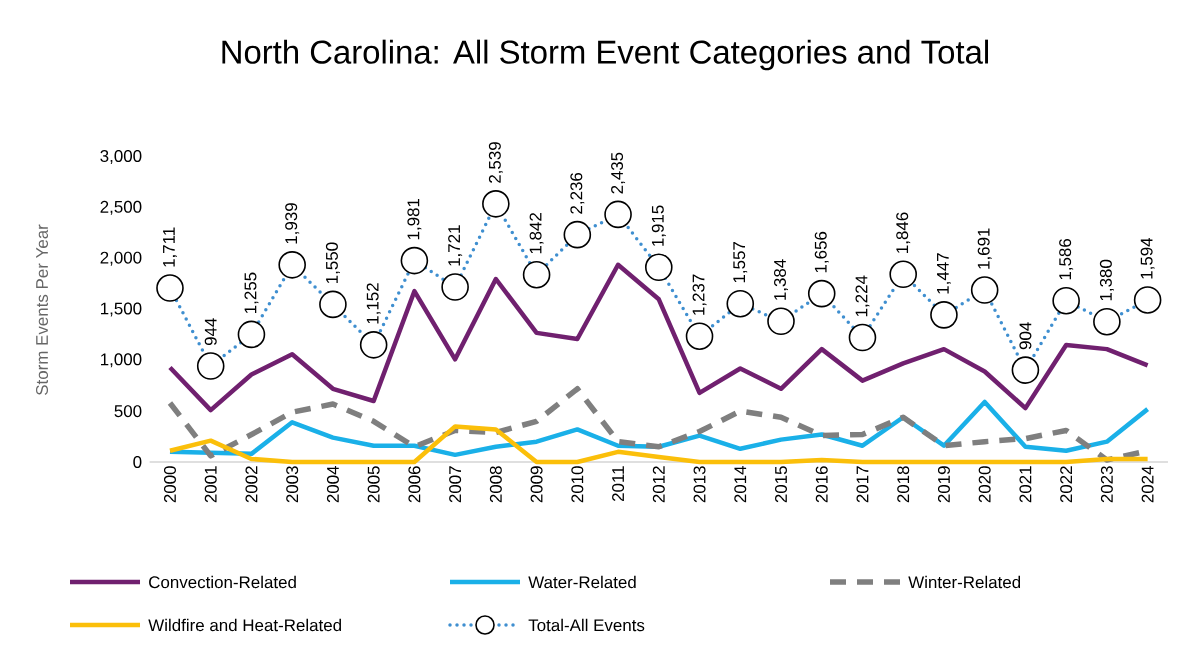  Describe the element at coordinates (128, 411) in the screenshot. I see `y-tick-label: 500` at that location.